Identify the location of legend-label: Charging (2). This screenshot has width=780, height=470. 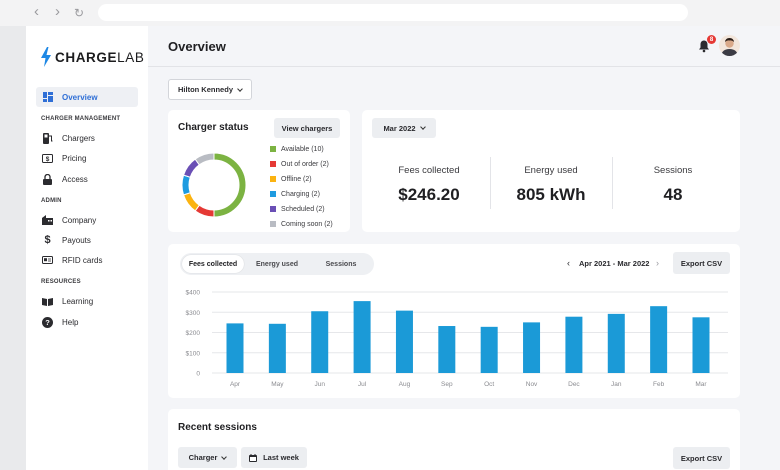
(300, 194).